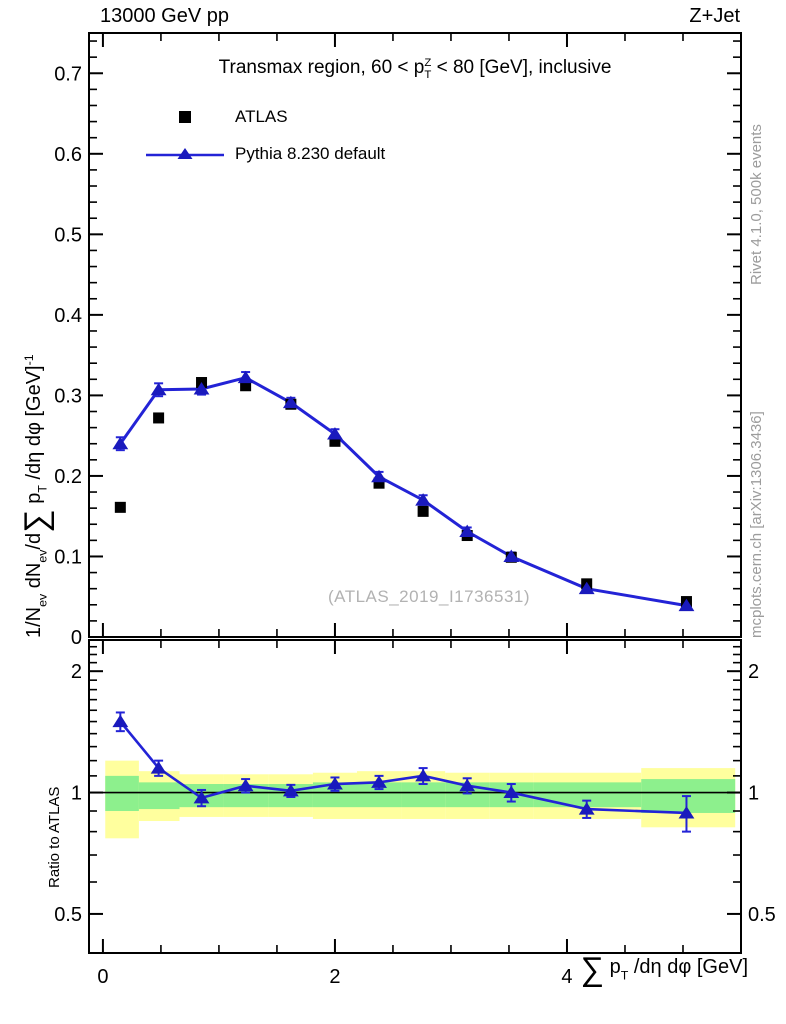  I want to click on ratio-polyline, so click(403, 767).